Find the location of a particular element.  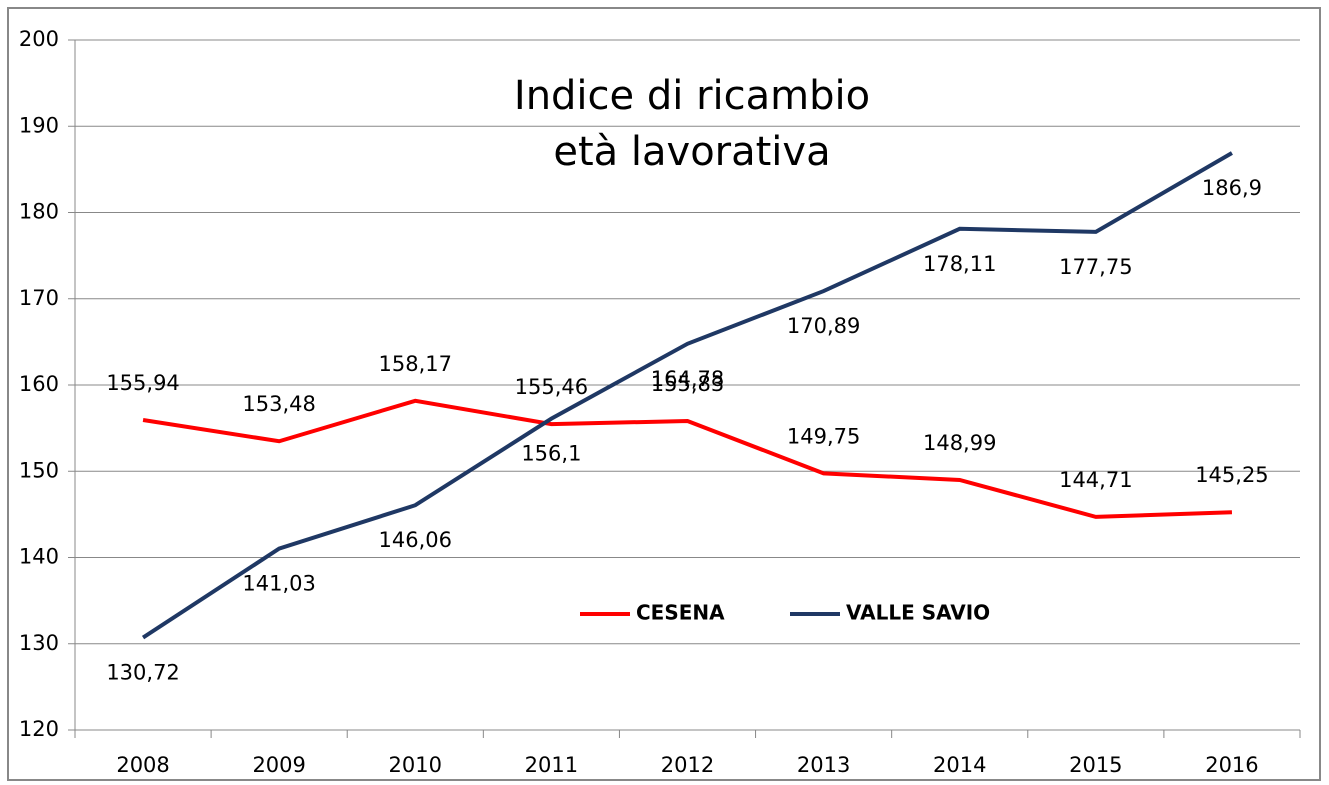

legend-label: VALLE SAVIO is located at coordinates (918, 613).